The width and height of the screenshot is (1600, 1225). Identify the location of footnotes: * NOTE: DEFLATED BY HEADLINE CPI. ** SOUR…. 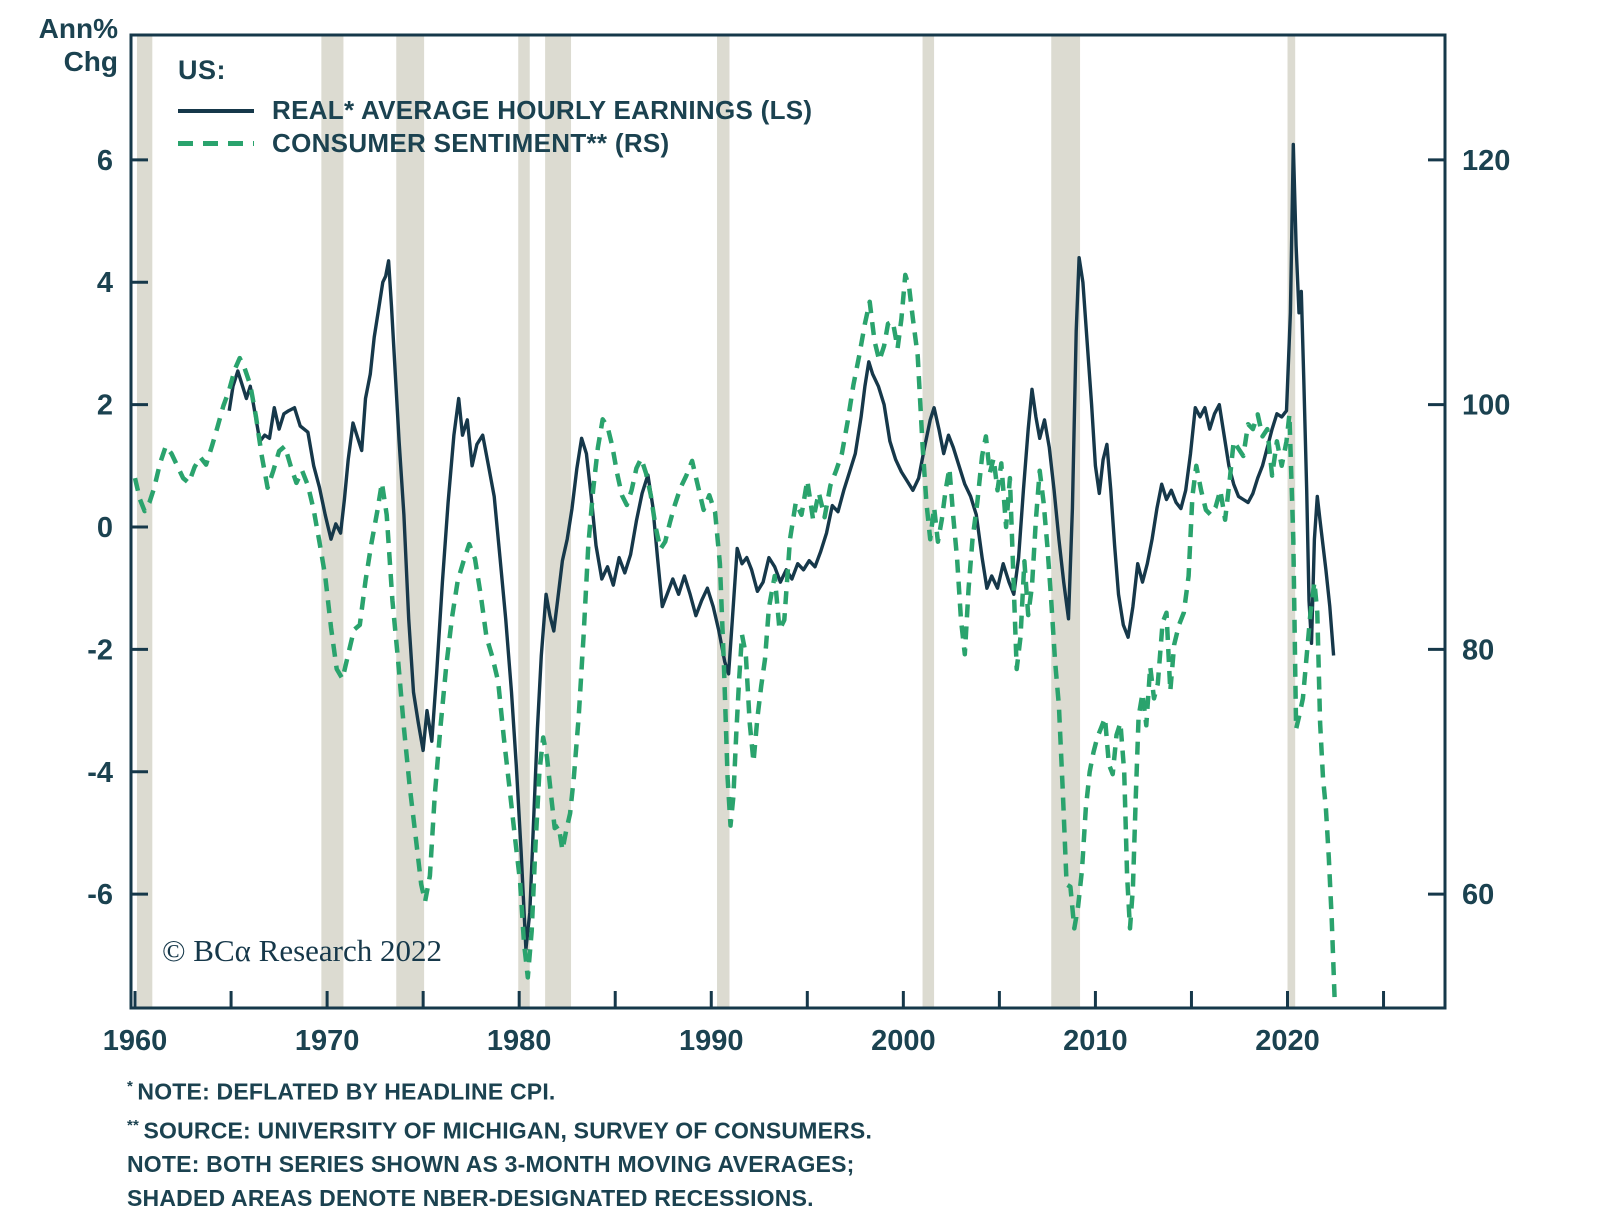
(499, 1142).